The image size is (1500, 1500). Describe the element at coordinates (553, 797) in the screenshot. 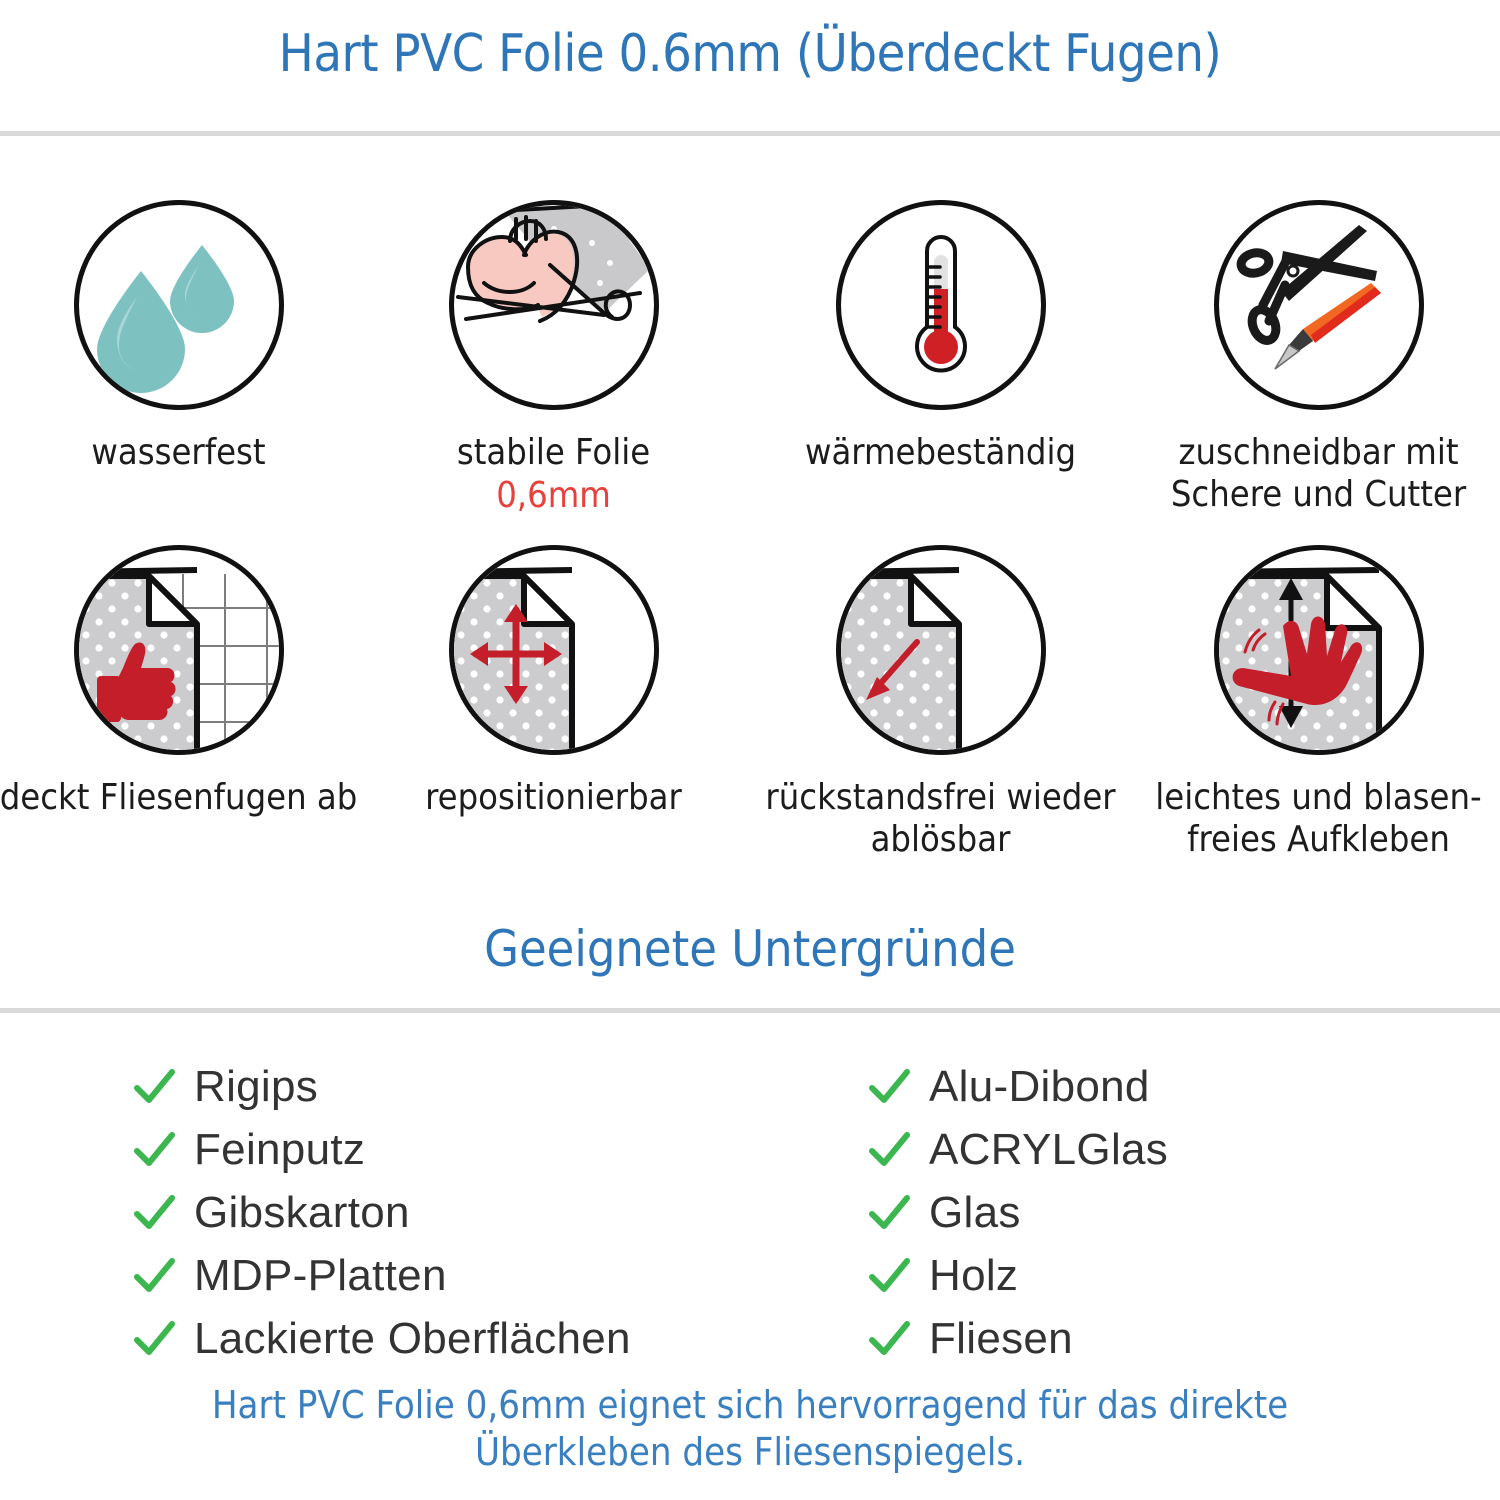

I see `feature-caption: repositionierbar` at that location.